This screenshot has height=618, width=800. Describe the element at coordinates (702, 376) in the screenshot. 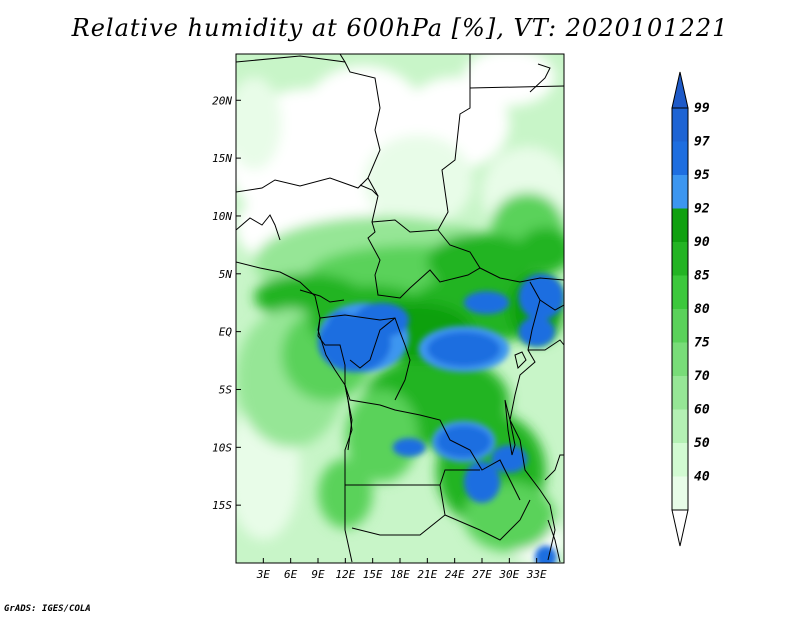

I see `colorbar-label: 70` at that location.